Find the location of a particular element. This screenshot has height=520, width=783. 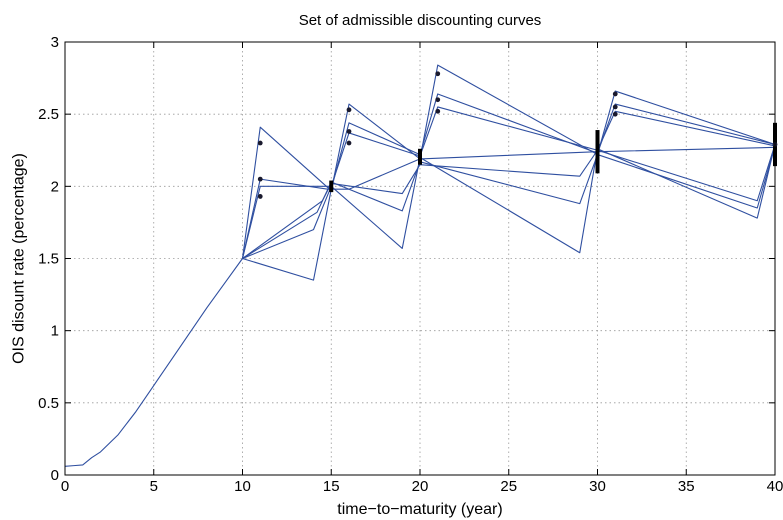

x-axis-title: time−to−maturity (year) is located at coordinates (419, 509).